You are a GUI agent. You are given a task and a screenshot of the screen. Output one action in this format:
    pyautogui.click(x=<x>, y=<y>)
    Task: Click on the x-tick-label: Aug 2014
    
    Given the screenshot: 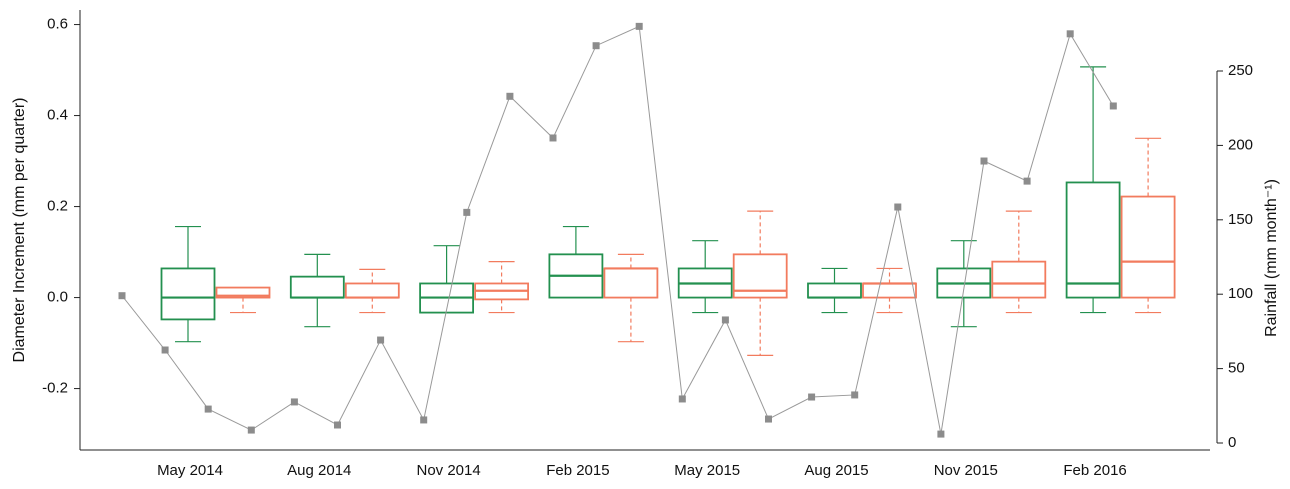 What is the action you would take?
    pyautogui.click(x=319, y=470)
    